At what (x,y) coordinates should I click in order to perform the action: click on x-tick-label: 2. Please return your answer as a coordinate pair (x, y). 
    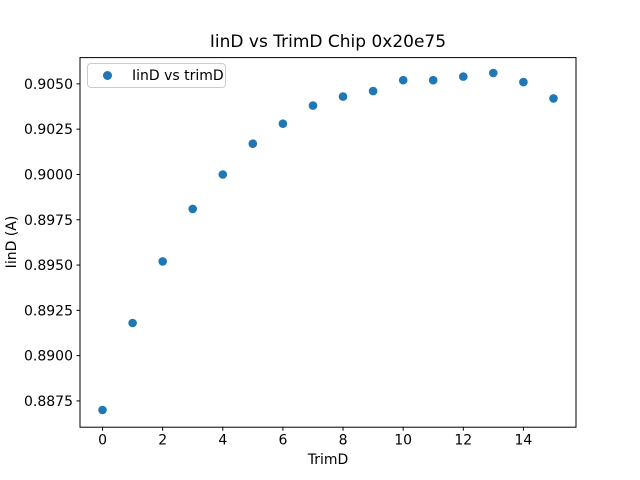
    Looking at the image, I should click on (162, 441).